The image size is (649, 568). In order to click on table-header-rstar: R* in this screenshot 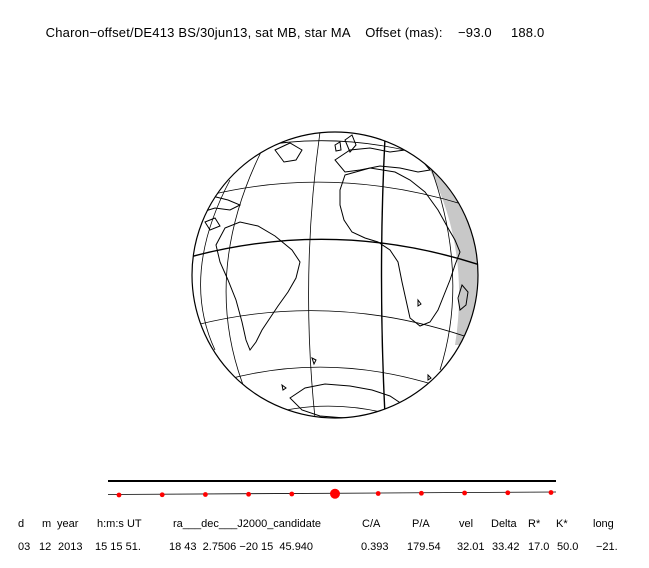, I will do `click(534, 524)`.